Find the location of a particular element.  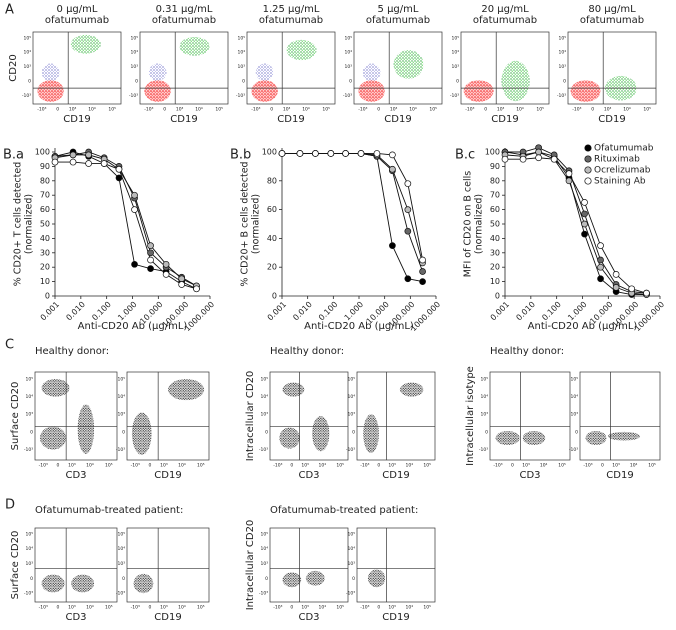

y-tick-label: 80 is located at coordinates (495, 180).